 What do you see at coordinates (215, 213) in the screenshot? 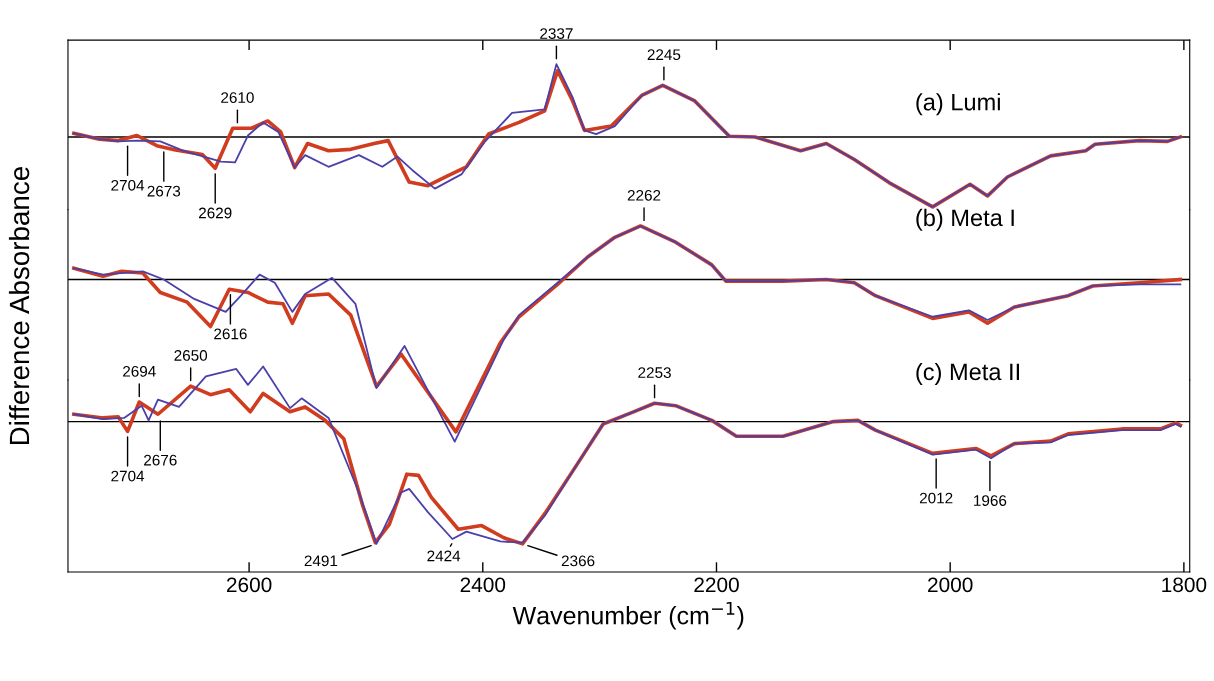
I see `annotation: 2629` at bounding box center [215, 213].